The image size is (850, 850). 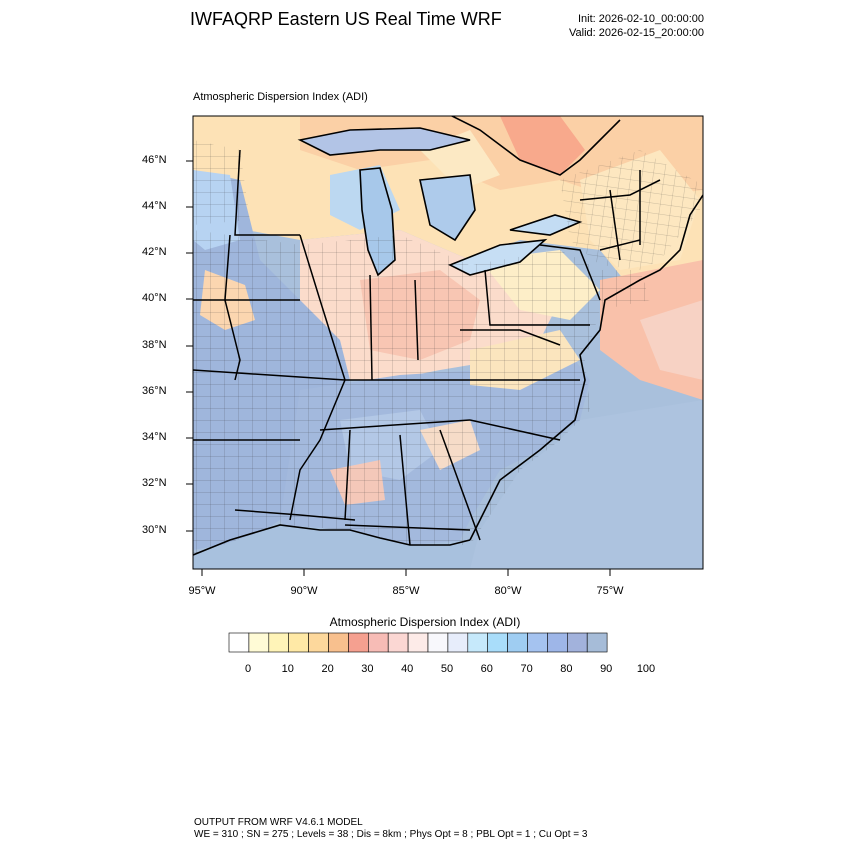 I want to click on lat-label: 30°N, so click(x=154, y=530).